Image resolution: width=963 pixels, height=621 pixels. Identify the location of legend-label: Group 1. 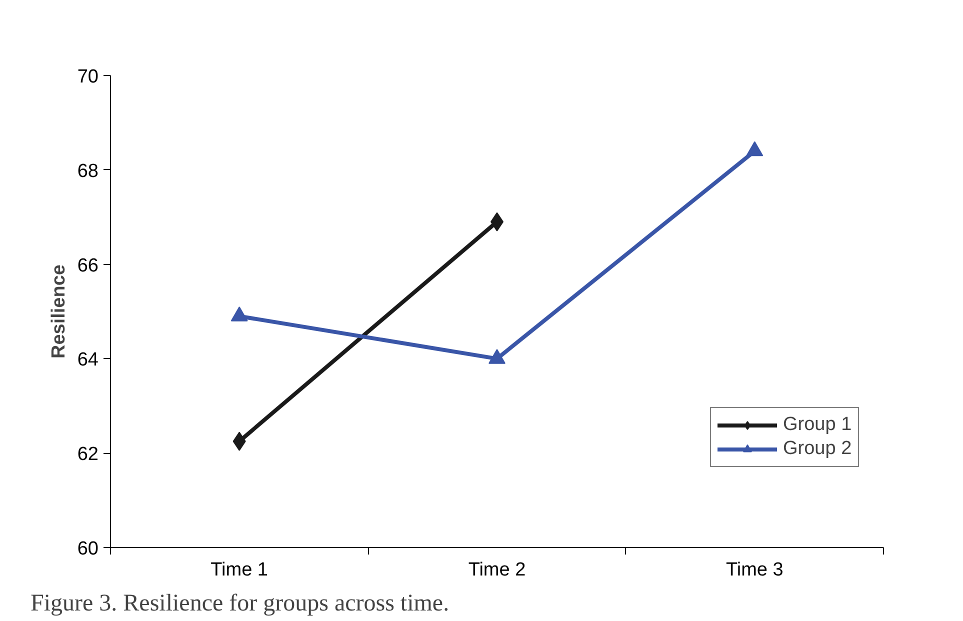
(817, 425).